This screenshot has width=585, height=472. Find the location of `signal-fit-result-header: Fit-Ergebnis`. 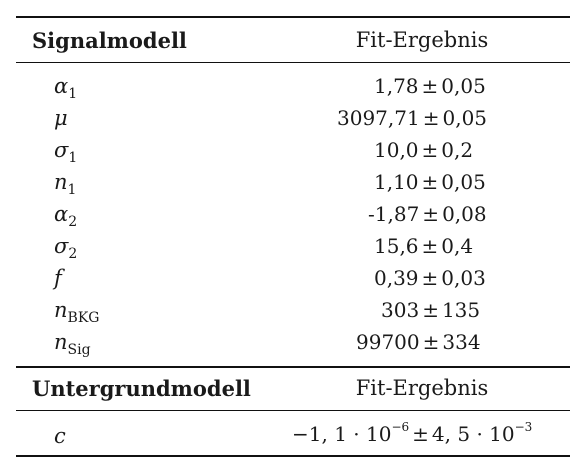

signal-fit-result-header: Fit-Ergebnis is located at coordinates (422, 40).